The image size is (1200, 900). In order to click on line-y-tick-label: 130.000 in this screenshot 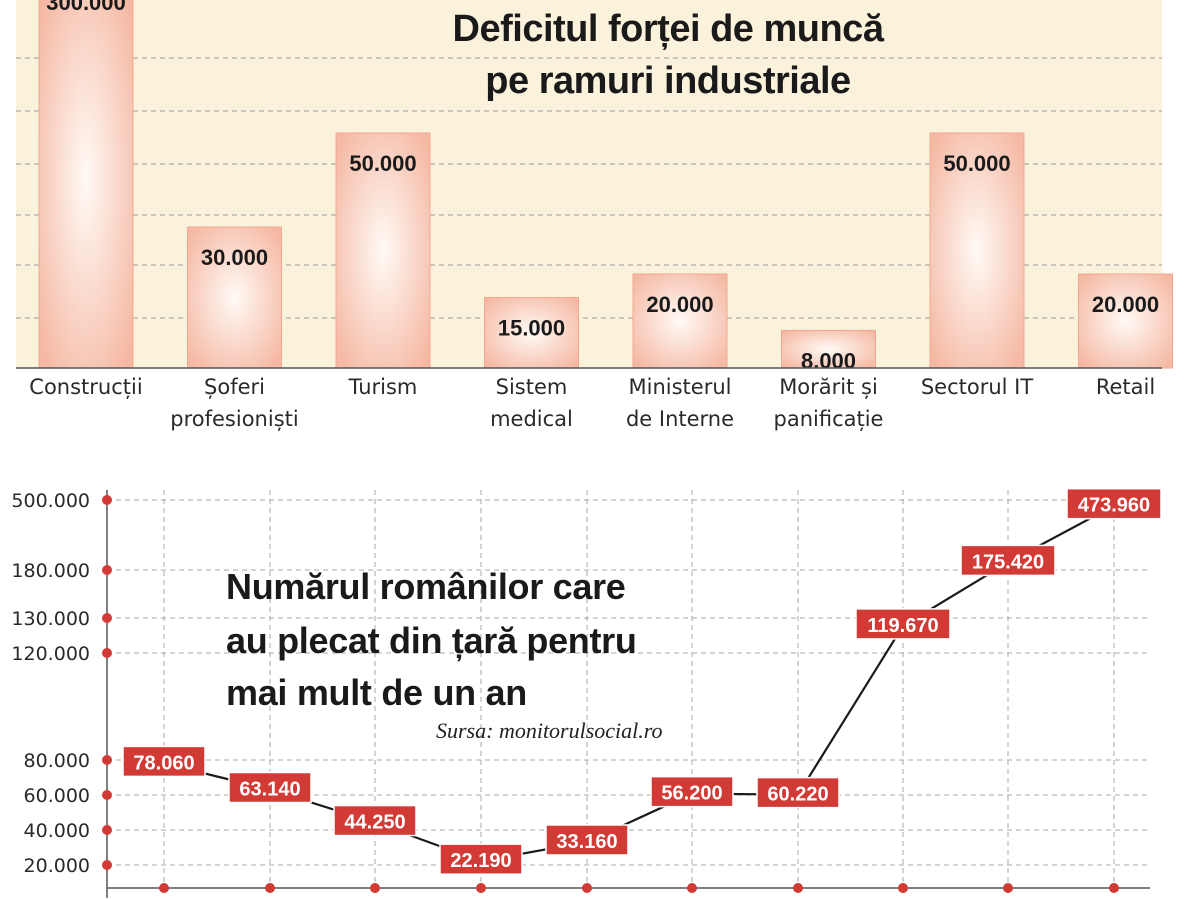, I will do `click(50, 619)`.